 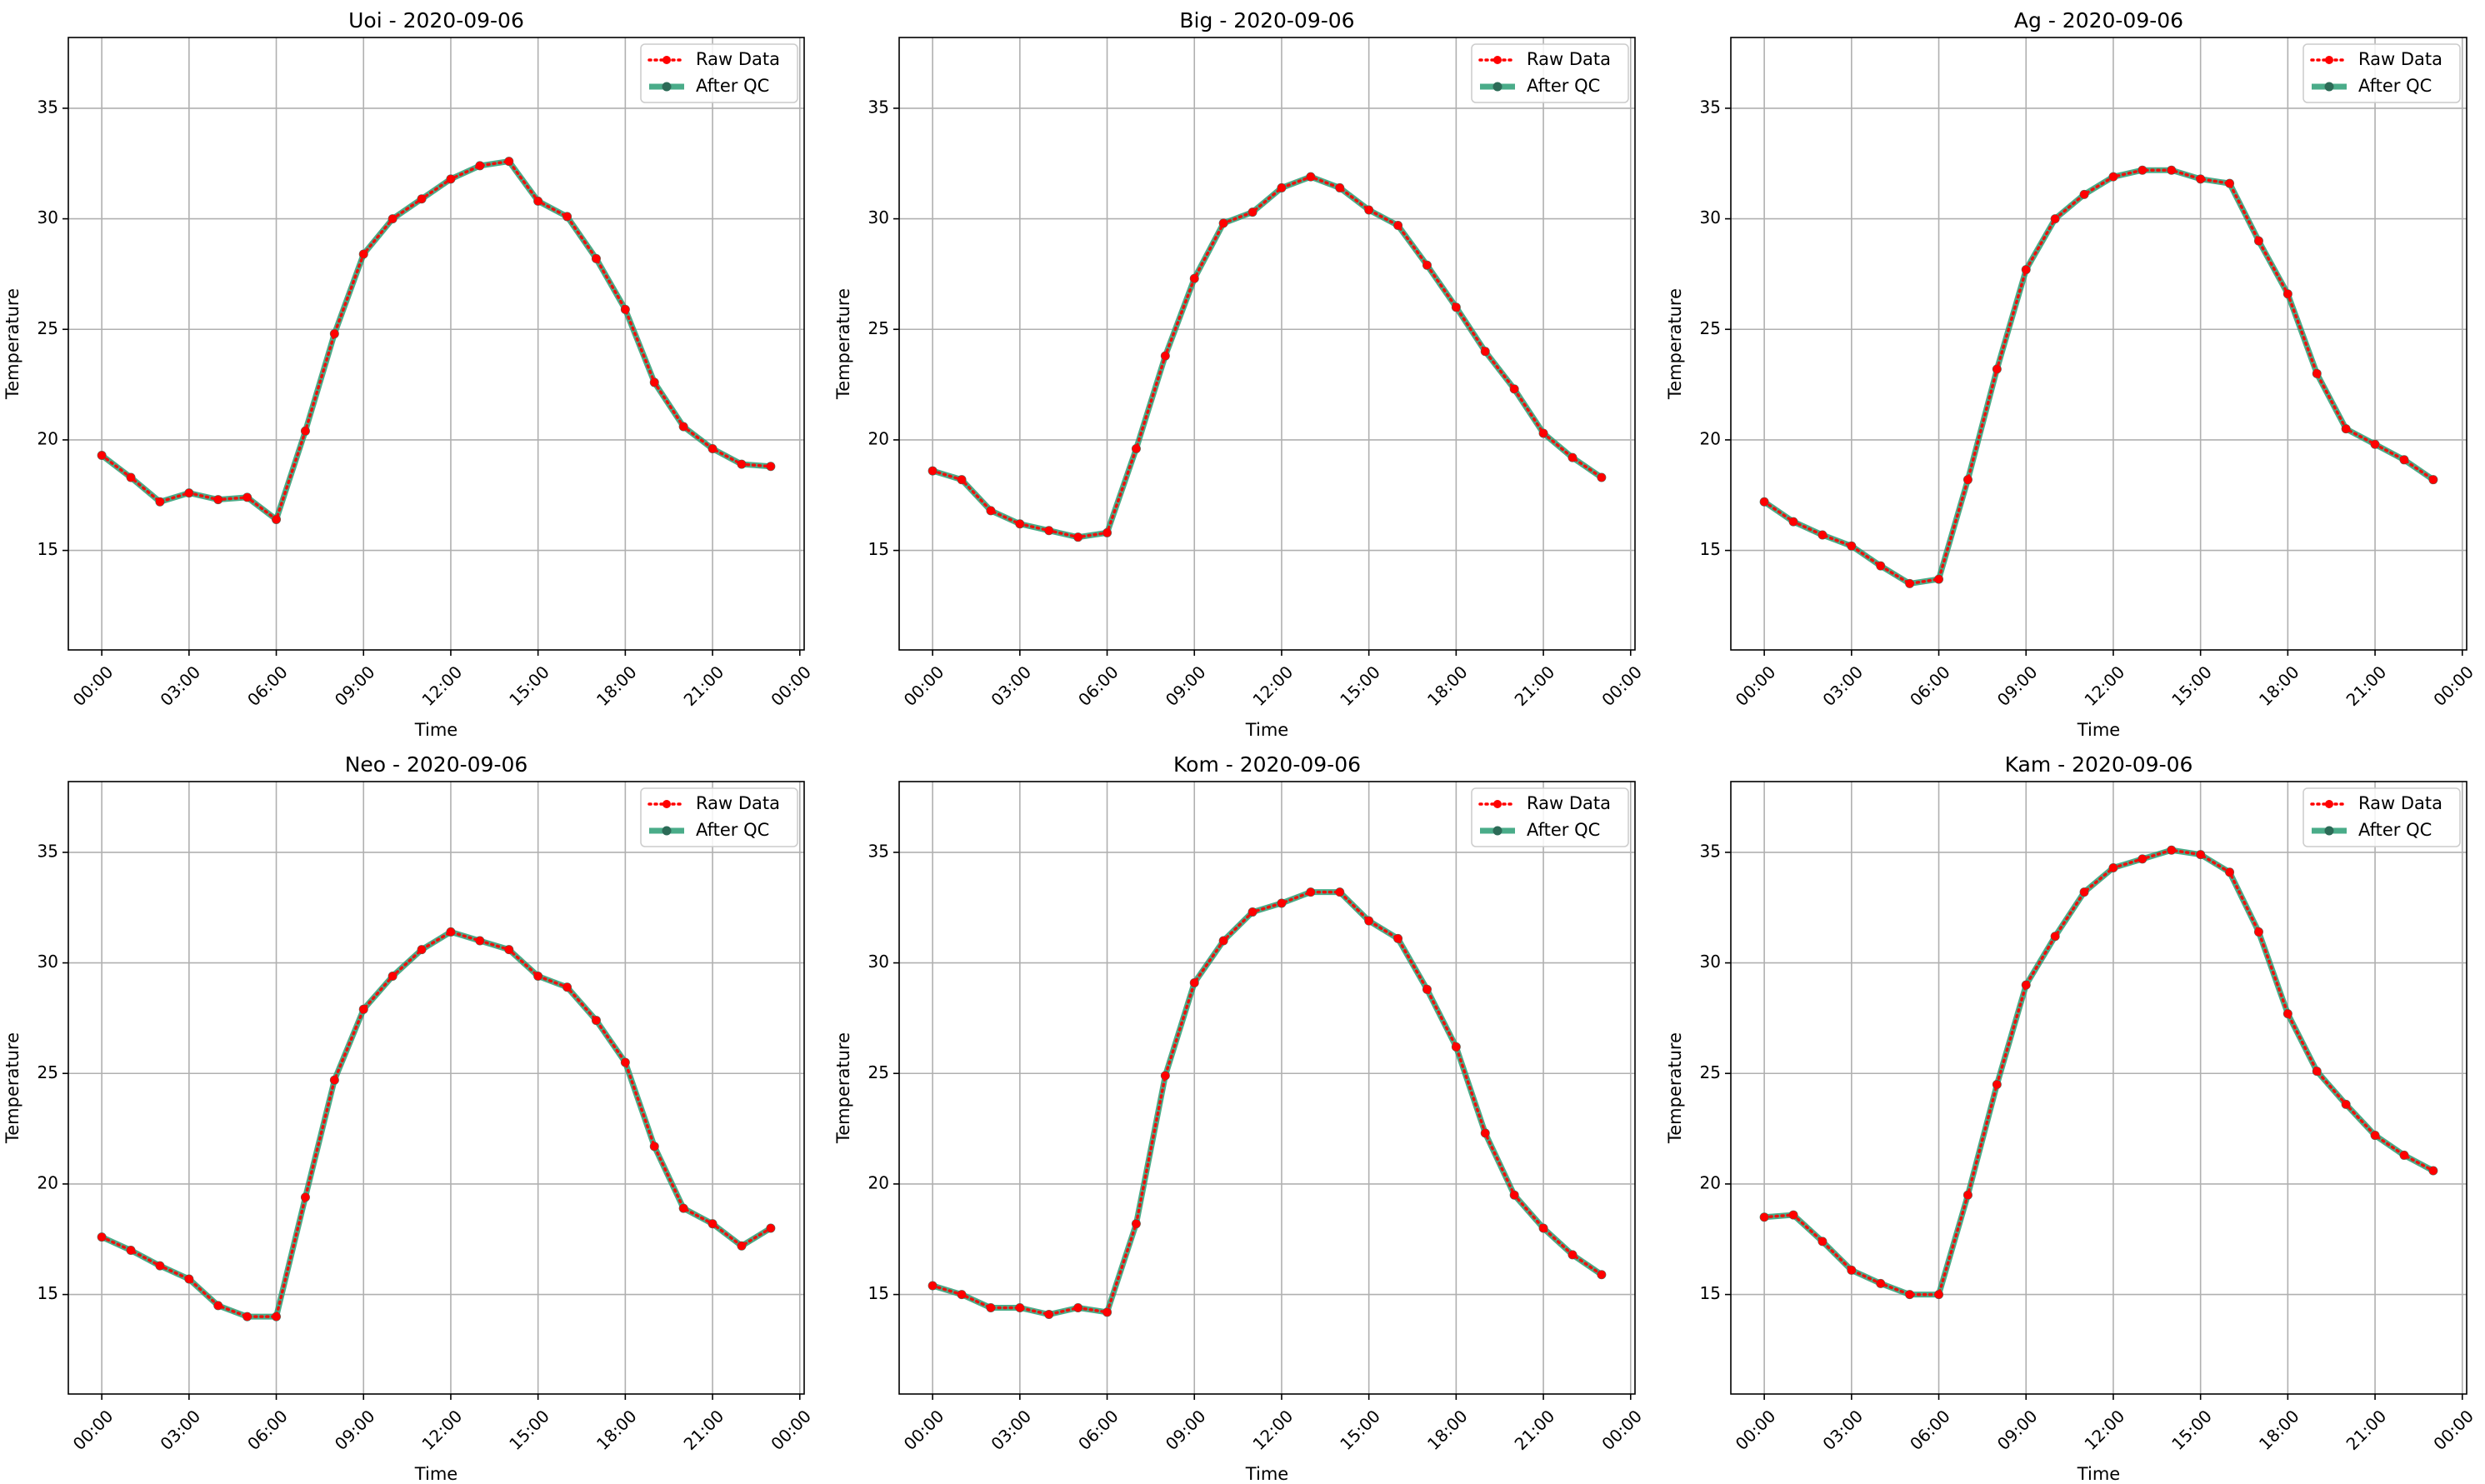 I want to click on chart-title: Big - 2020-09-06, so click(x=1266, y=20).